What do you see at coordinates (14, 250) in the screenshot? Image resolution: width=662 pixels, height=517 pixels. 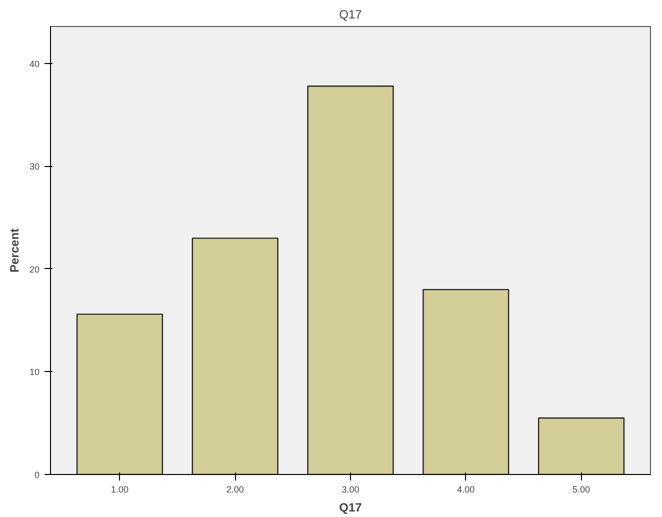 I see `y-axis-title: Percent` at bounding box center [14, 250].